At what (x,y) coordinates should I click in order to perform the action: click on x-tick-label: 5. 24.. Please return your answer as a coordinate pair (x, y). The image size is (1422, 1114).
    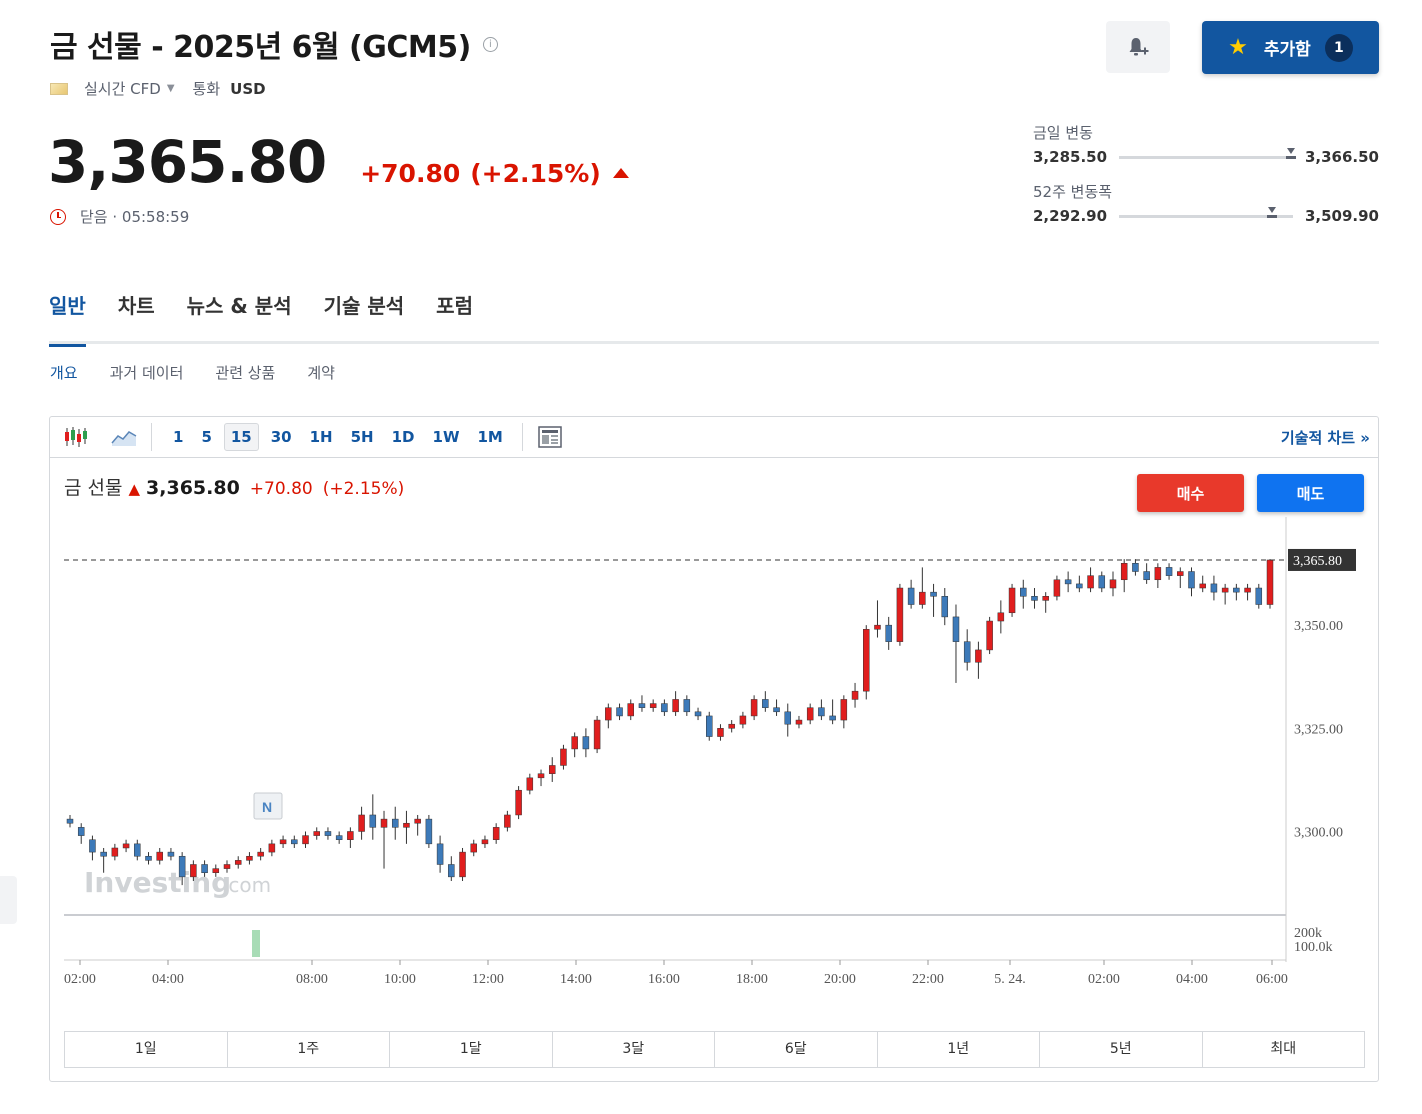
    Looking at the image, I should click on (1010, 979).